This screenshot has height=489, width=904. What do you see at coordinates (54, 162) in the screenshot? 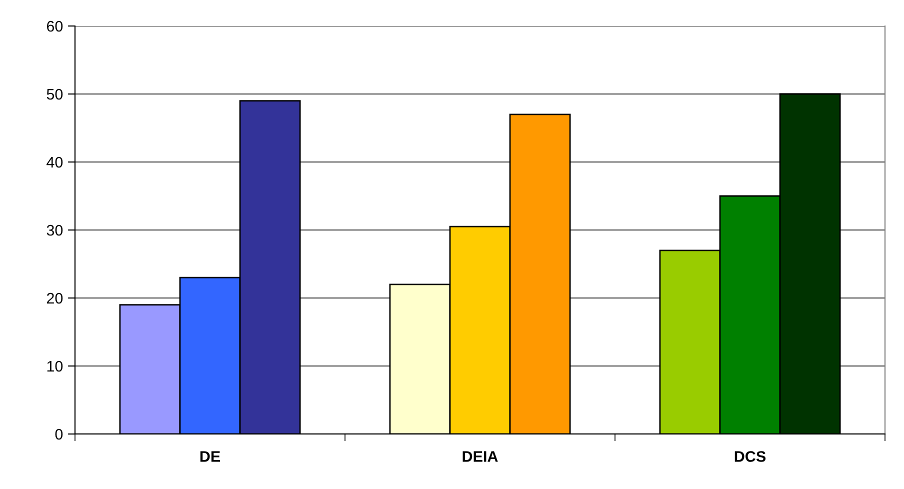
I see `y-tick-label: 40` at bounding box center [54, 162].